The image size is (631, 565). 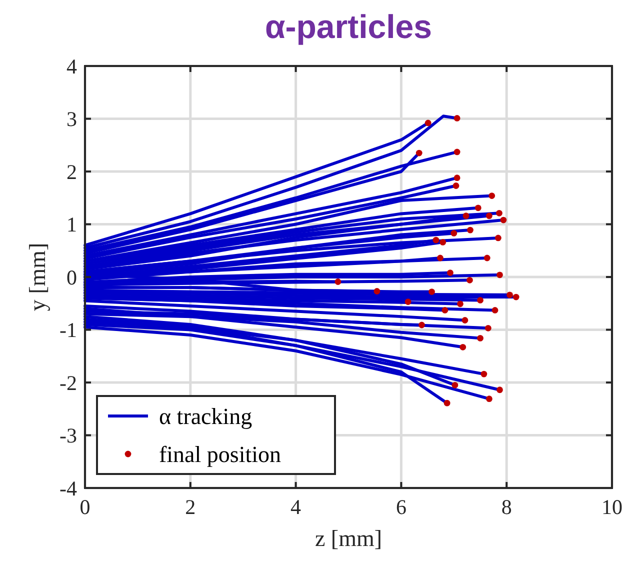 What do you see at coordinates (68, 436) in the screenshot?
I see `y-tick-label: -3` at bounding box center [68, 436].